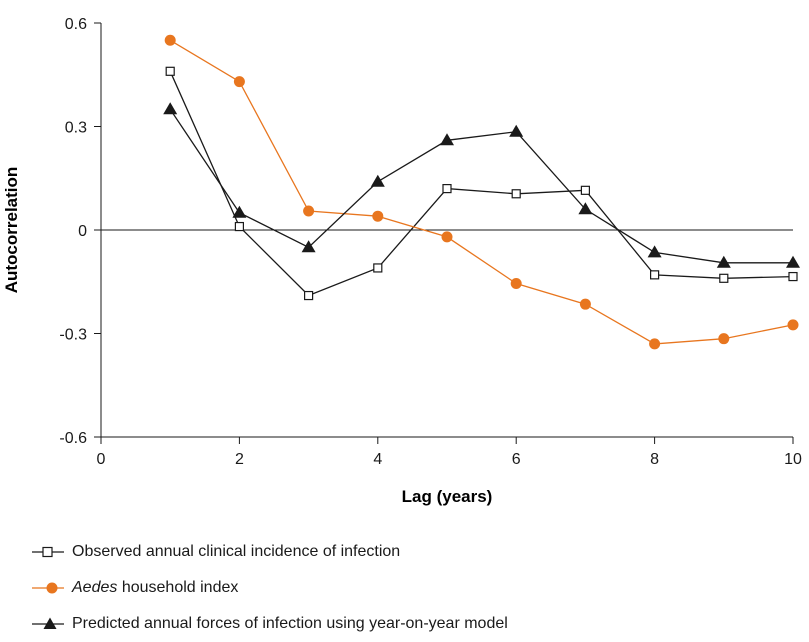 This screenshot has width=809, height=642. Describe the element at coordinates (82, 231) in the screenshot. I see `y-tick-label-2: 0` at that location.